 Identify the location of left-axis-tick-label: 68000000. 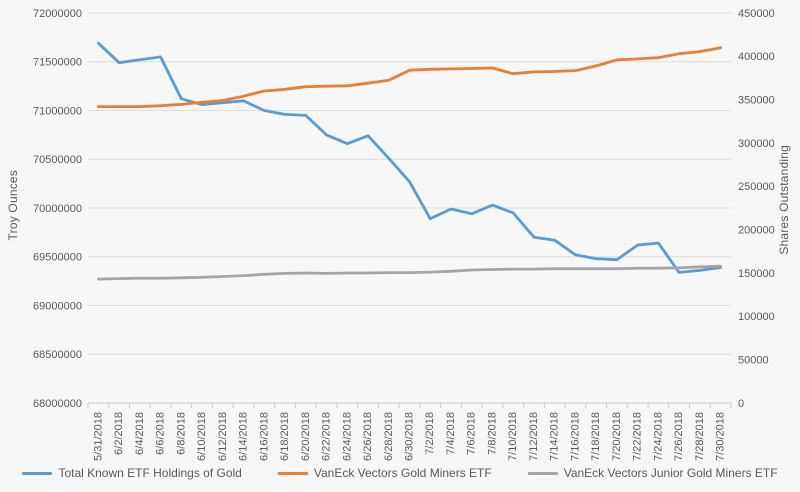
(57, 404).